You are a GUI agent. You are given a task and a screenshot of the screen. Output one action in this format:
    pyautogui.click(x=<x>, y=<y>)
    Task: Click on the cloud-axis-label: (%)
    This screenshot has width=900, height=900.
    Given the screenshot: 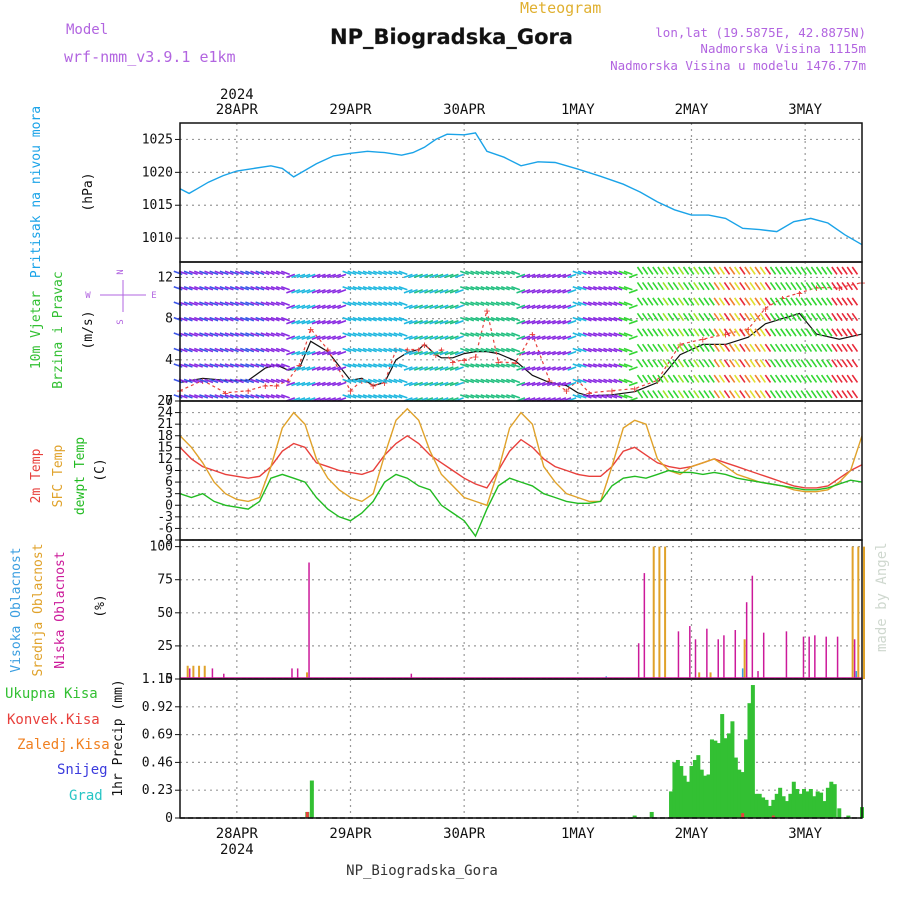 What is the action you would take?
    pyautogui.click(x=100, y=605)
    